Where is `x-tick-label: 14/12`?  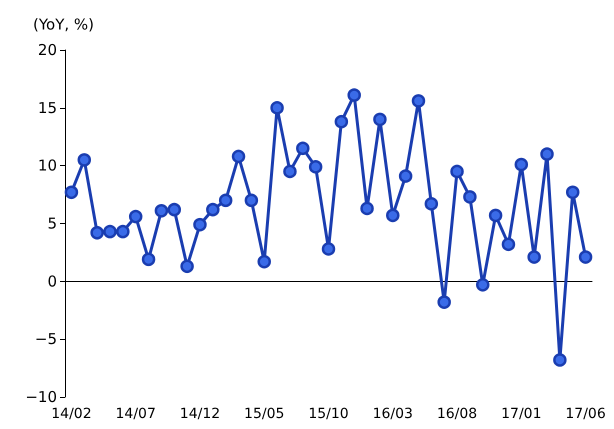 x-tick-label: 14/12 is located at coordinates (200, 414).